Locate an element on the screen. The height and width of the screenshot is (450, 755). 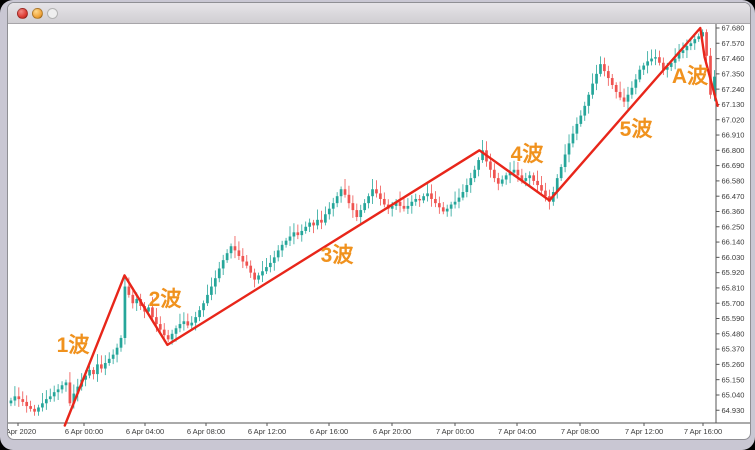
wave-label-2: 2波 is located at coordinates (166, 299).